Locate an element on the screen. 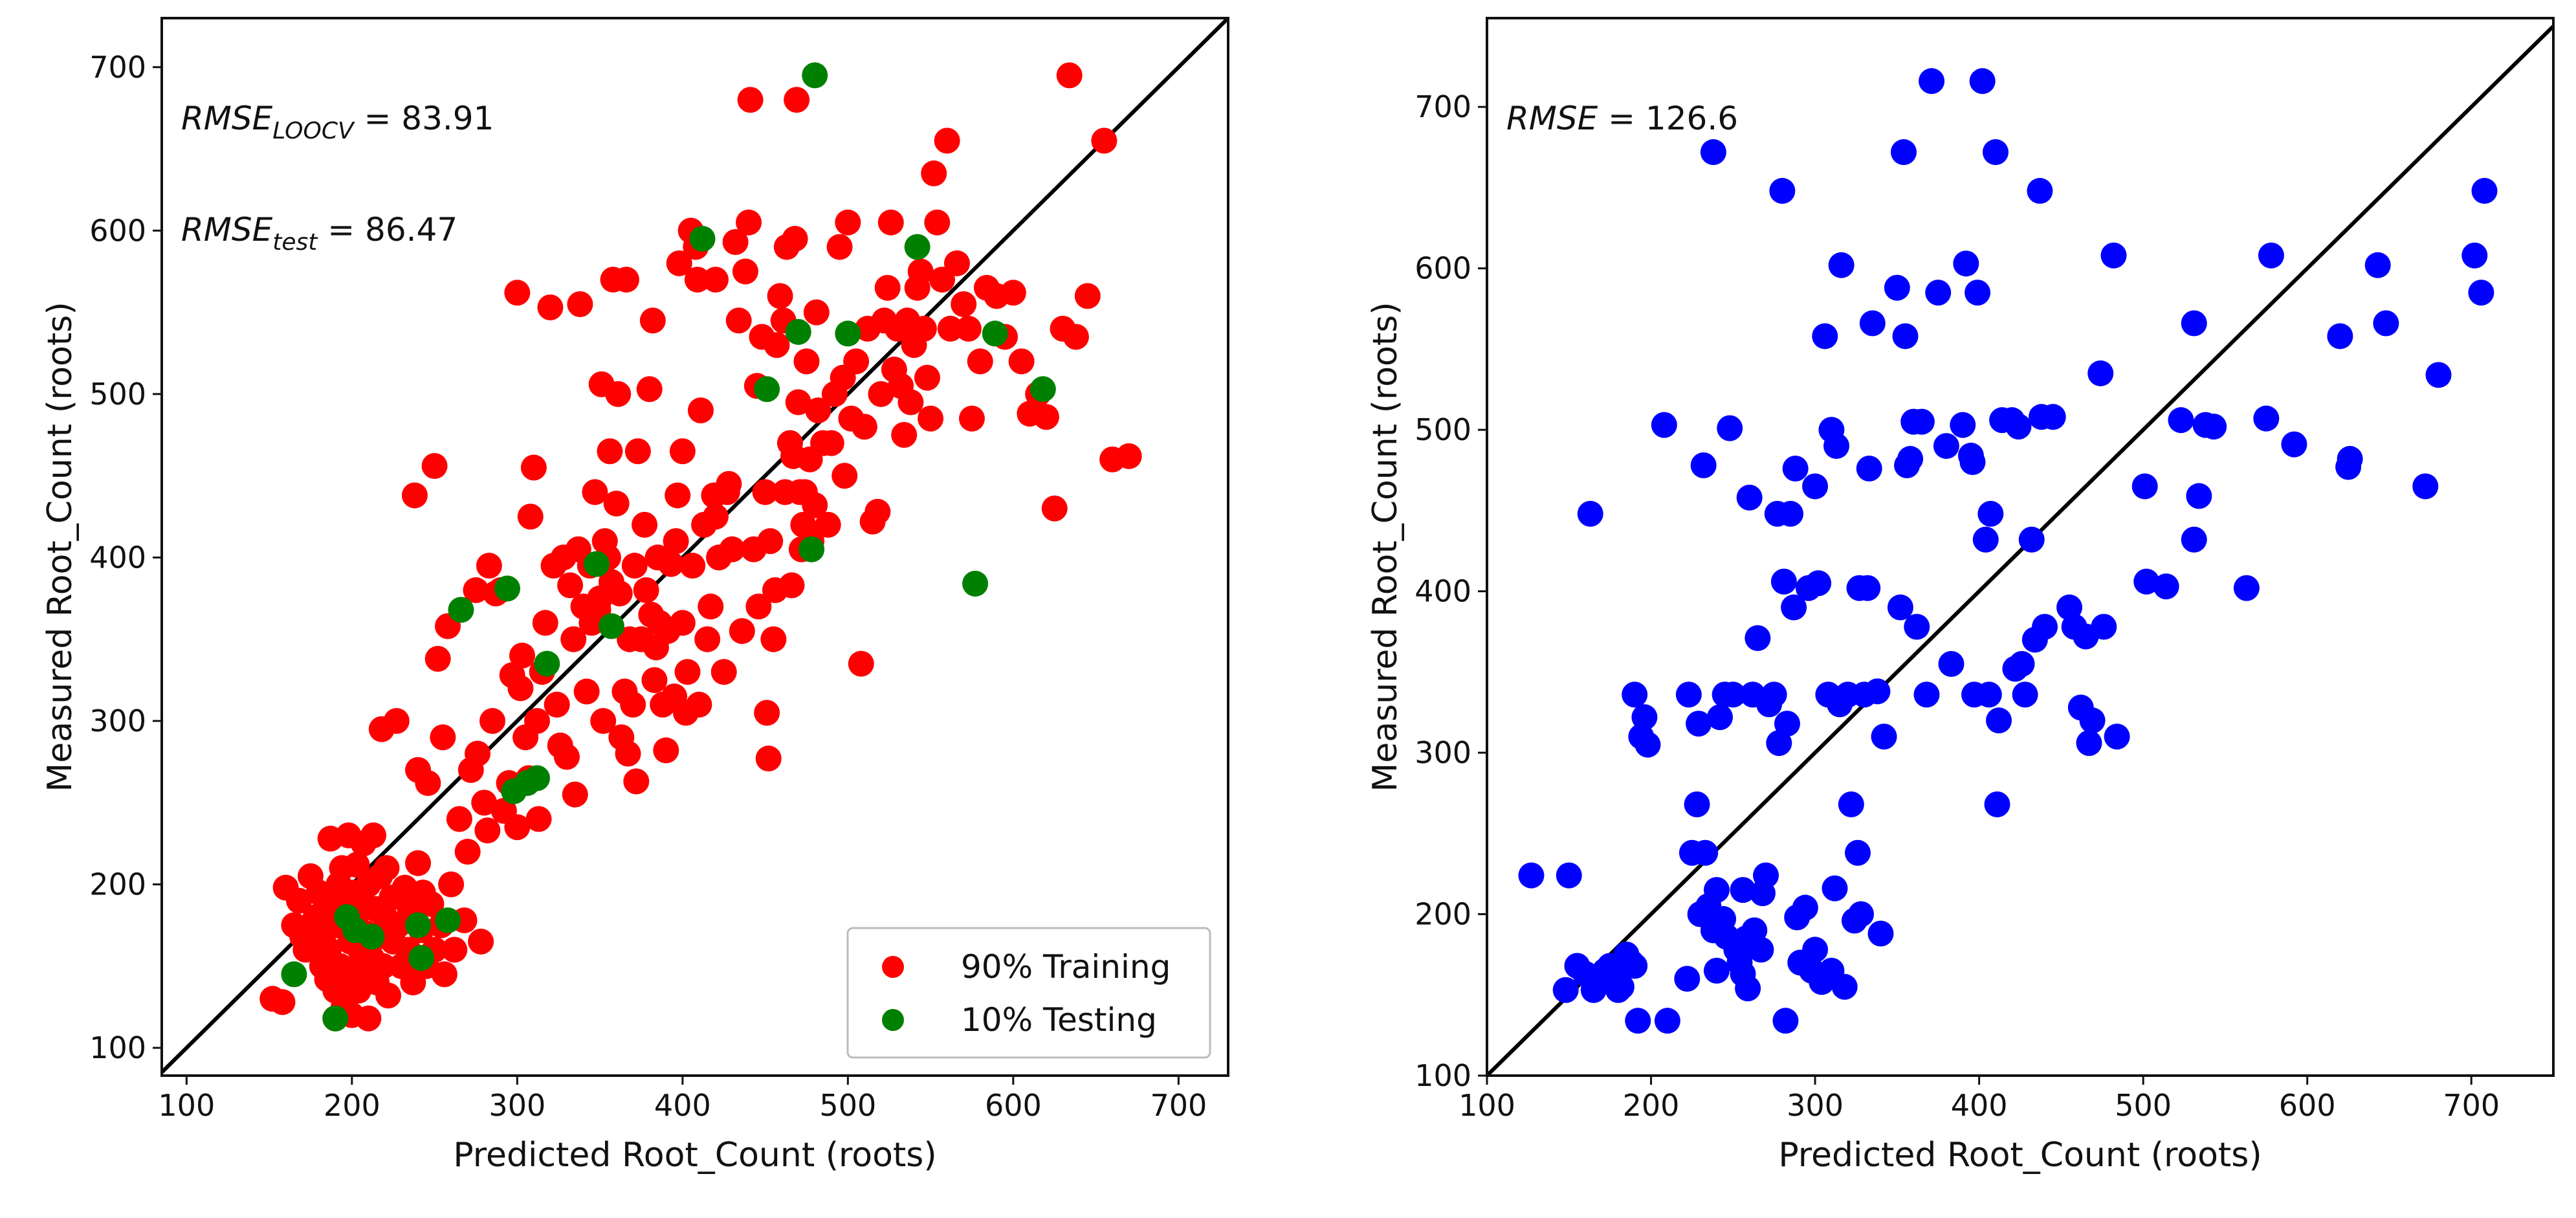 The image size is (2576, 1218). x-tick-label: 300 is located at coordinates (517, 1105).